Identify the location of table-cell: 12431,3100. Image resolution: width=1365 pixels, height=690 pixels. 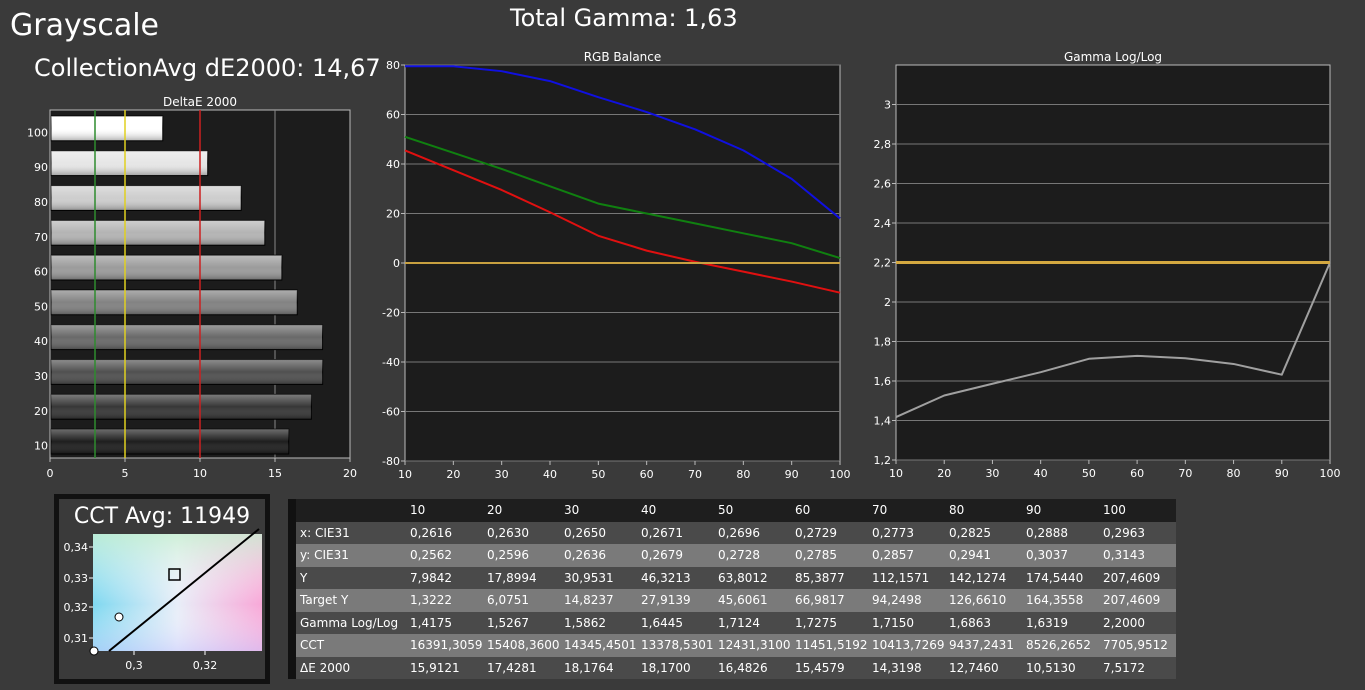
(752, 645).